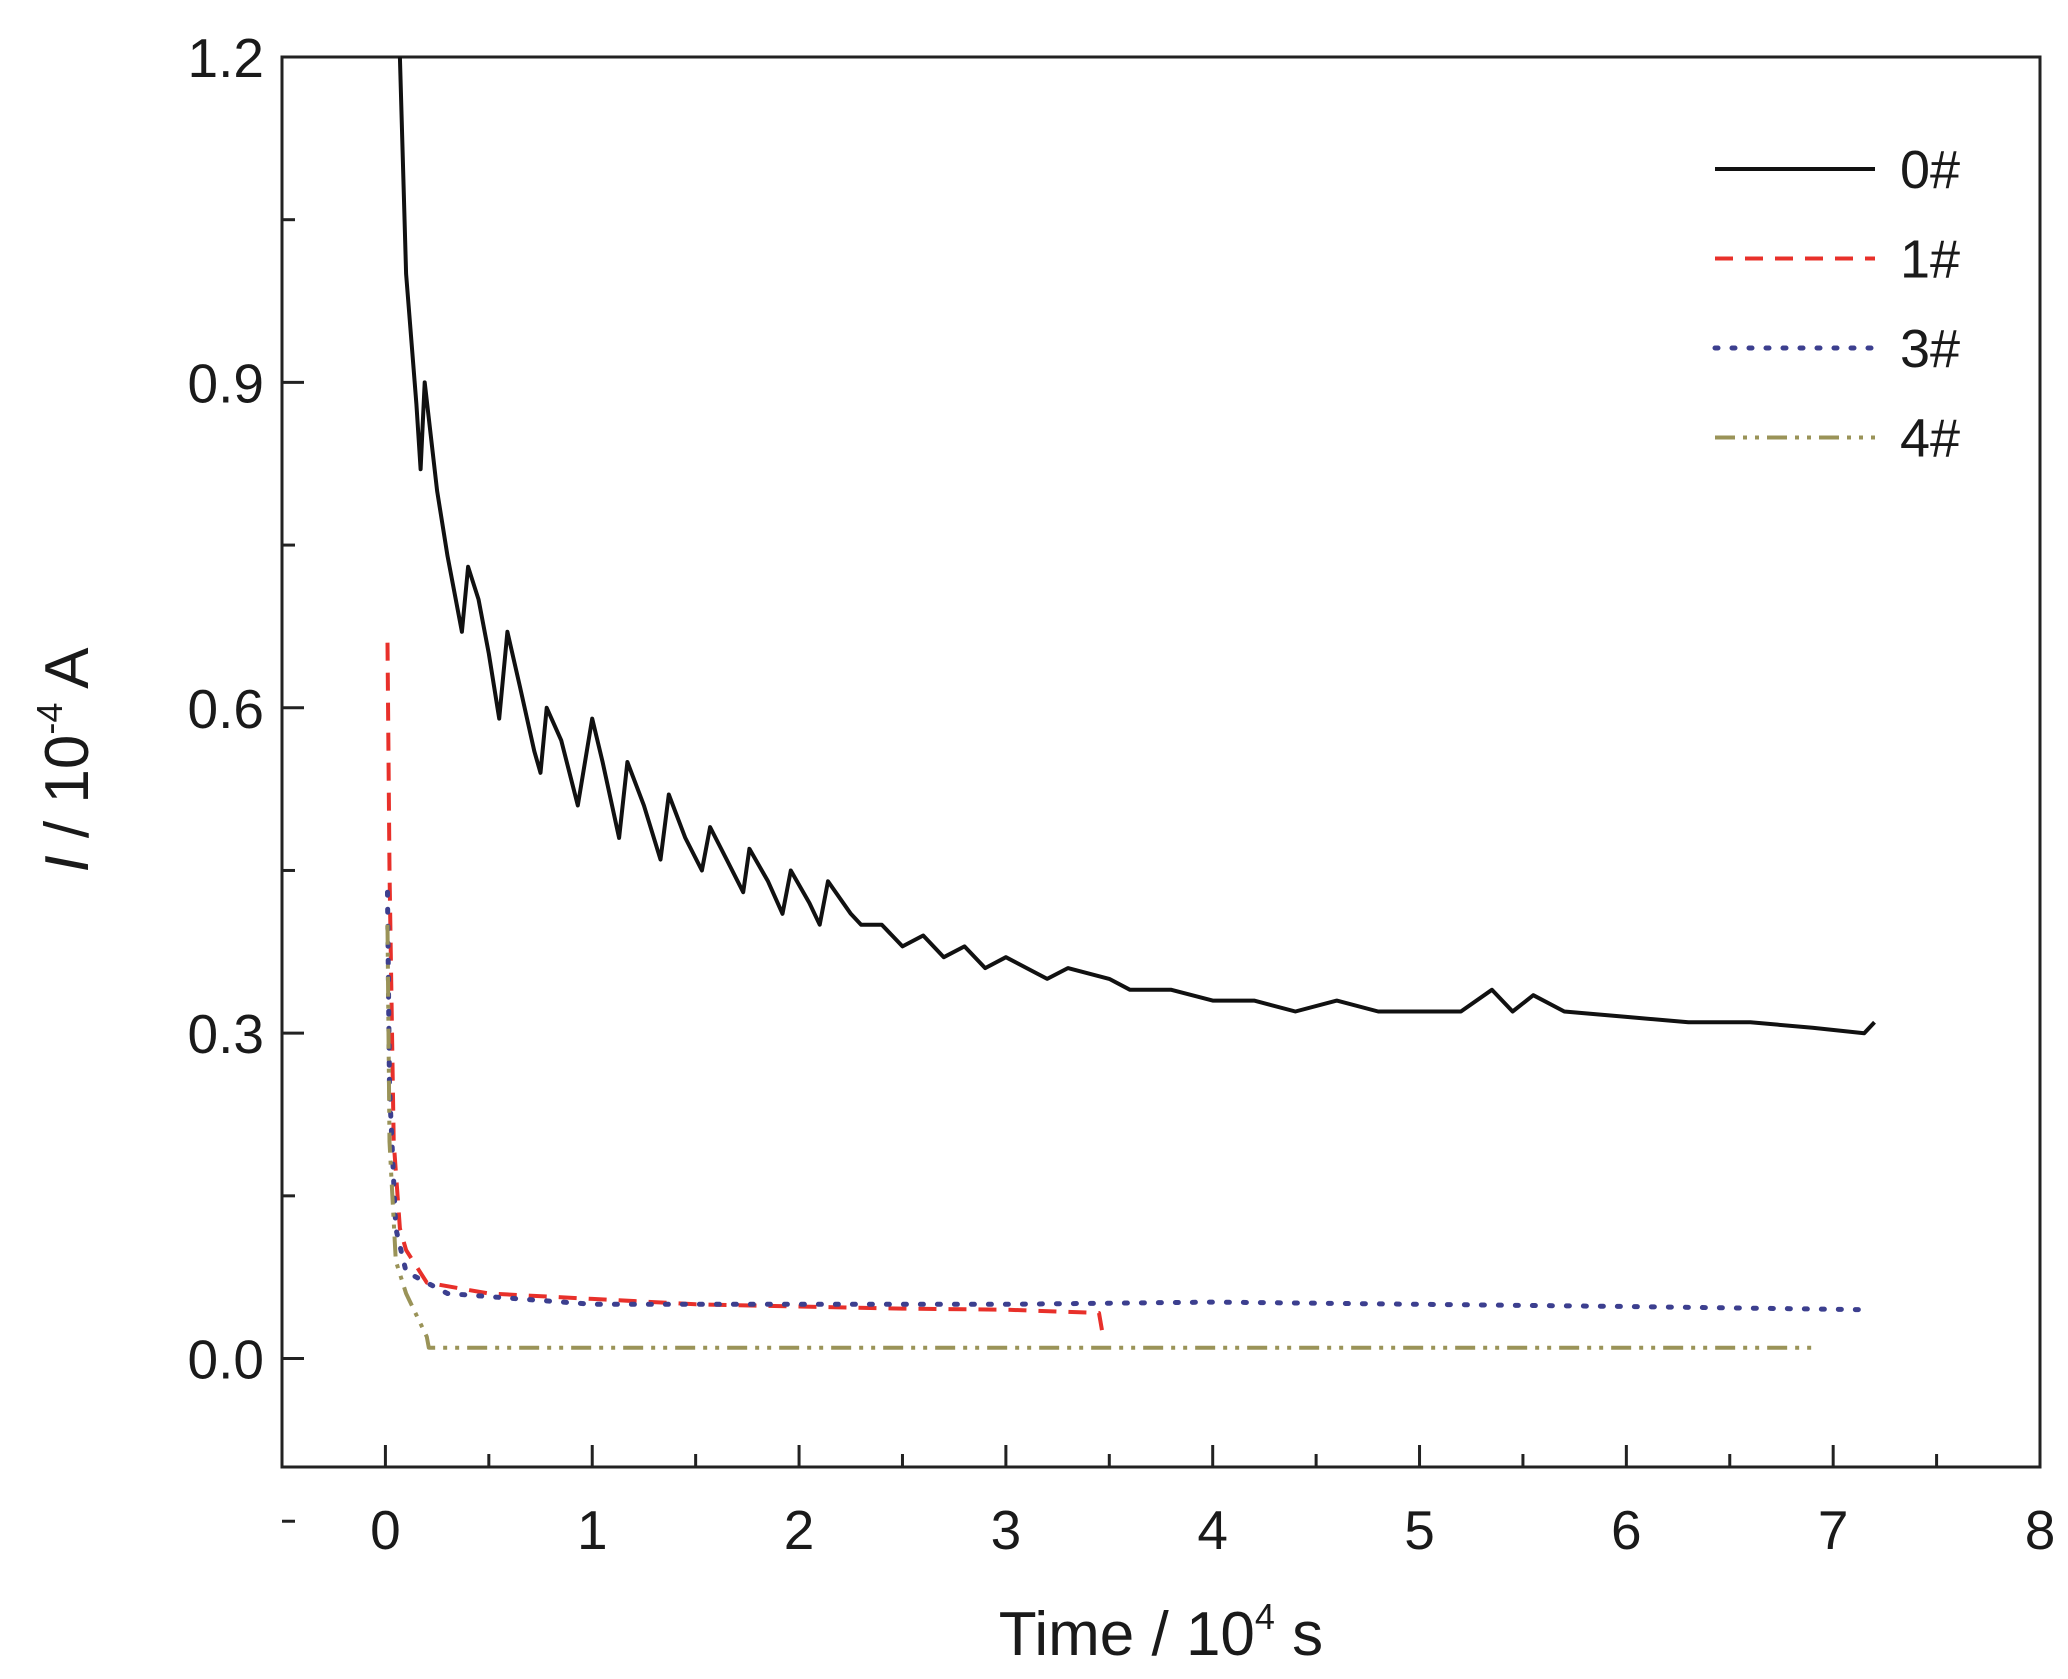  What do you see at coordinates (2040, 1530) in the screenshot?
I see `x-tick-label: 8` at bounding box center [2040, 1530].